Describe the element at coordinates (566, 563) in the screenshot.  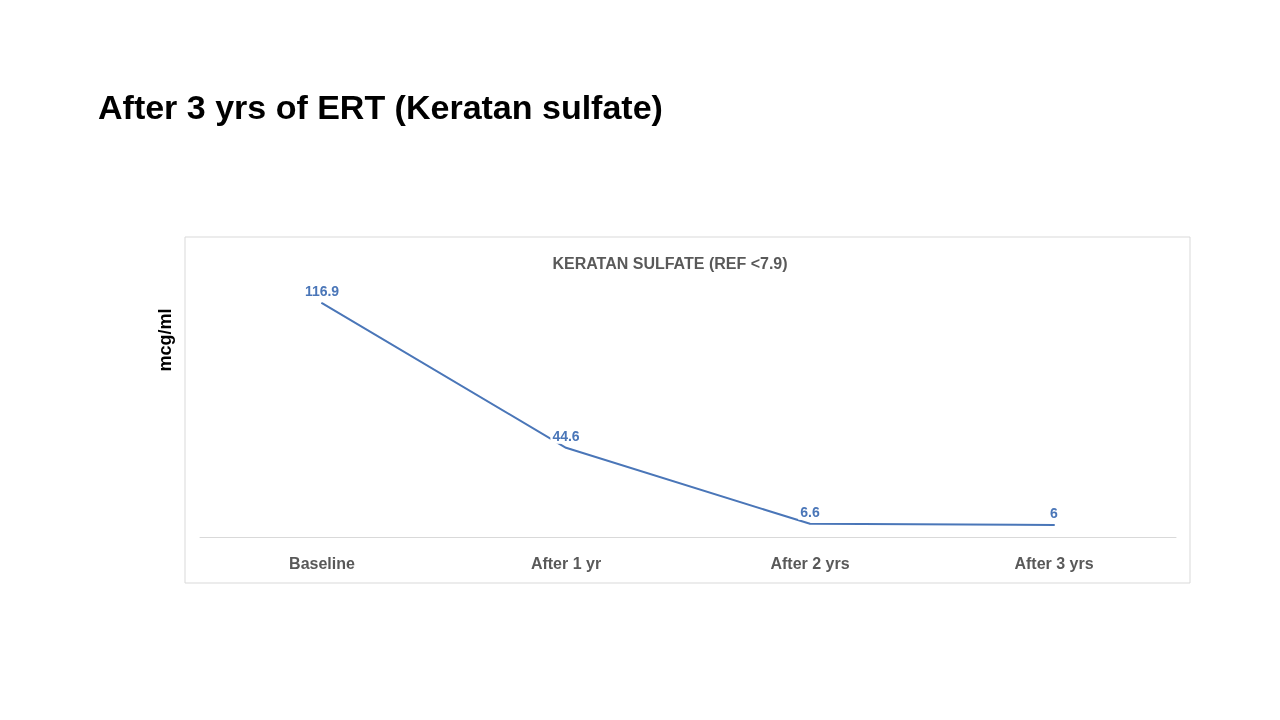
I see `x-tick-label: After 1 yr` at that location.